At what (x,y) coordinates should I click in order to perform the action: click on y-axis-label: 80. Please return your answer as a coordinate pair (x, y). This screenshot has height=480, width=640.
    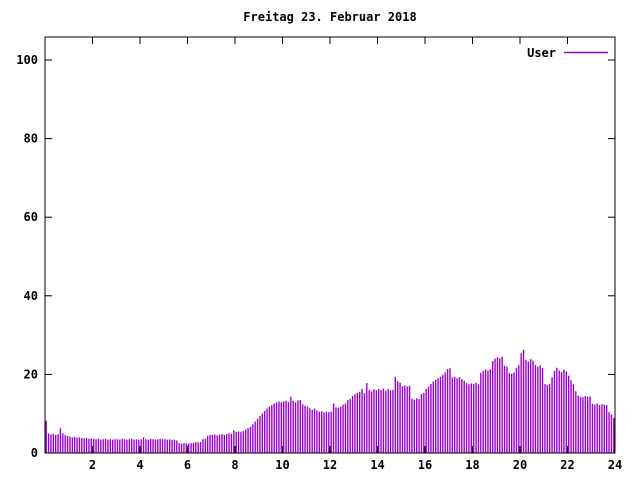
    Looking at the image, I should click on (31, 139).